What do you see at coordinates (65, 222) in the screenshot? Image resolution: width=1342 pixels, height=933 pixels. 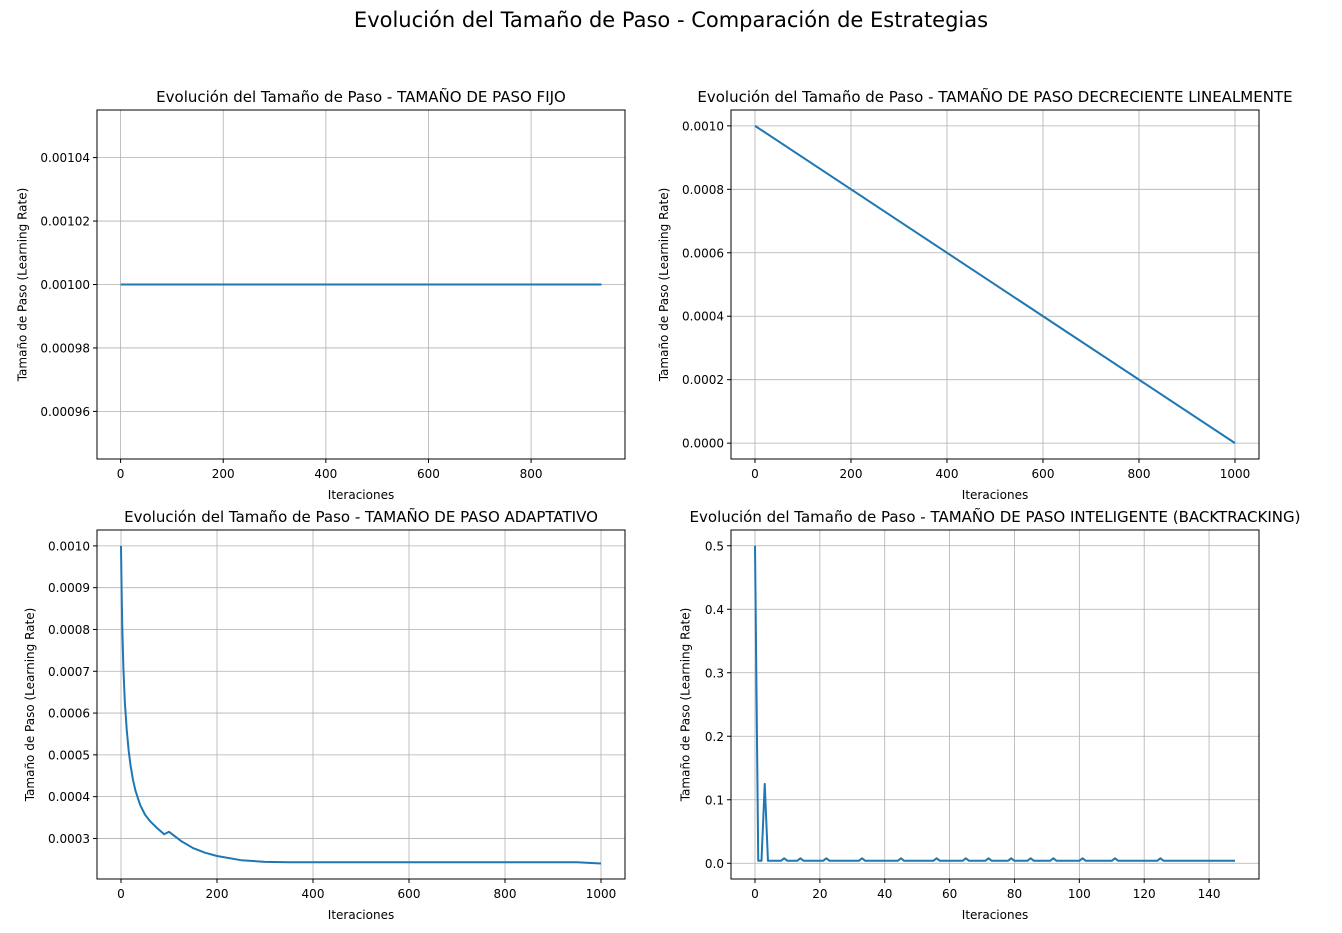 I see `y-tick-label: 0.00102` at bounding box center [65, 222].